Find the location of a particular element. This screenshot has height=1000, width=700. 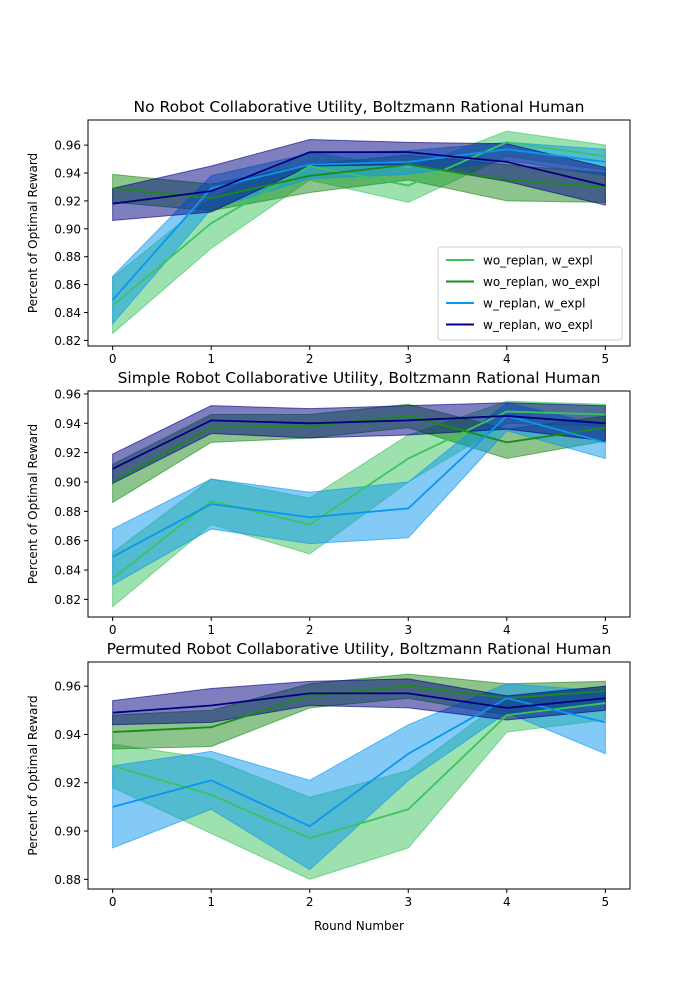

legend-label: wo_replan, w_expl is located at coordinates (538, 261).